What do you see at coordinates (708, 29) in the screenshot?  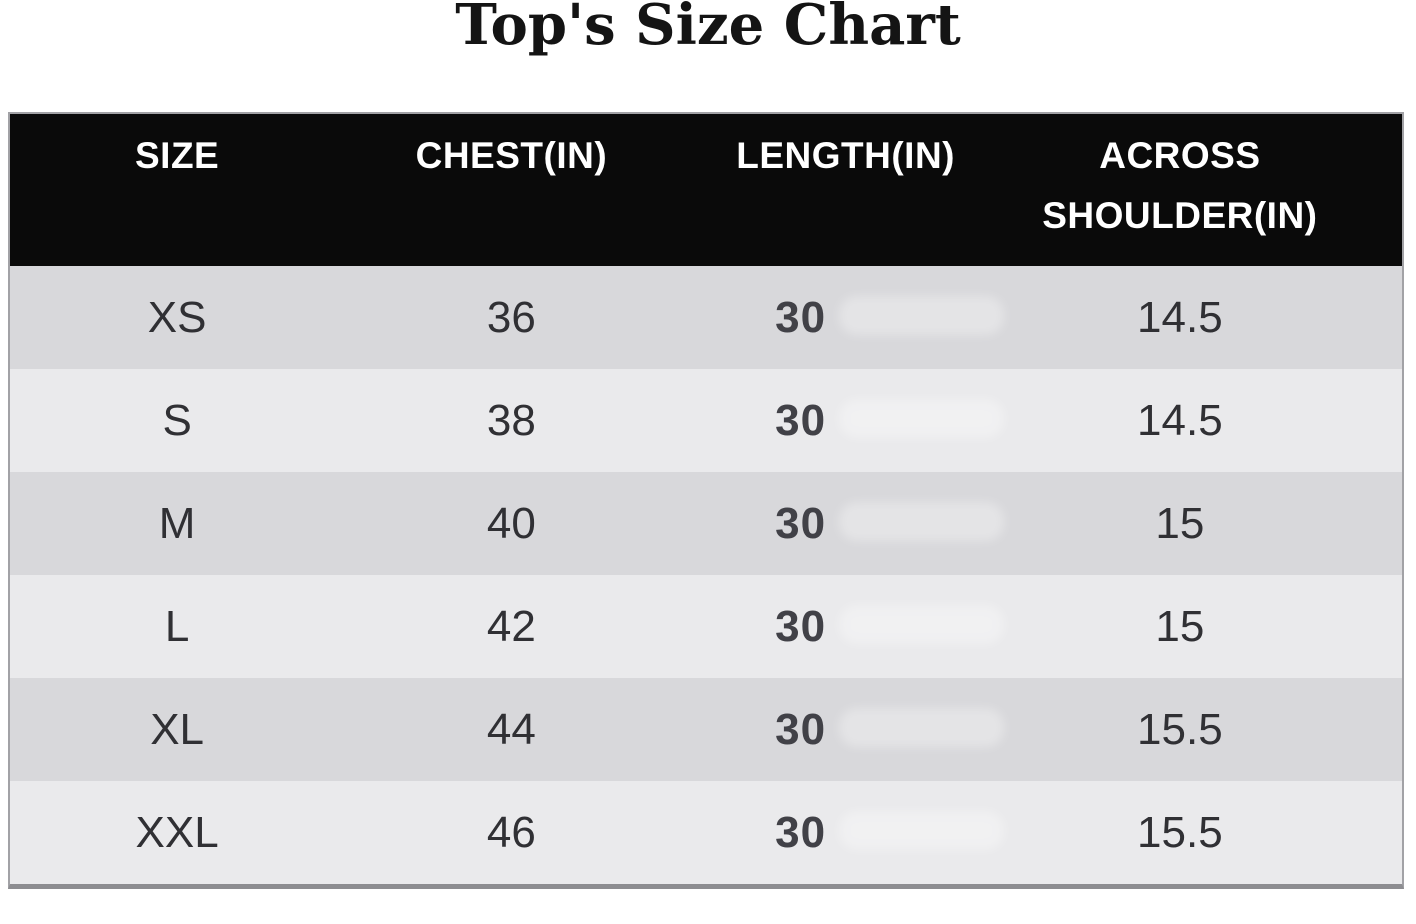 I see `page-title: Top's Size Chart` at bounding box center [708, 29].